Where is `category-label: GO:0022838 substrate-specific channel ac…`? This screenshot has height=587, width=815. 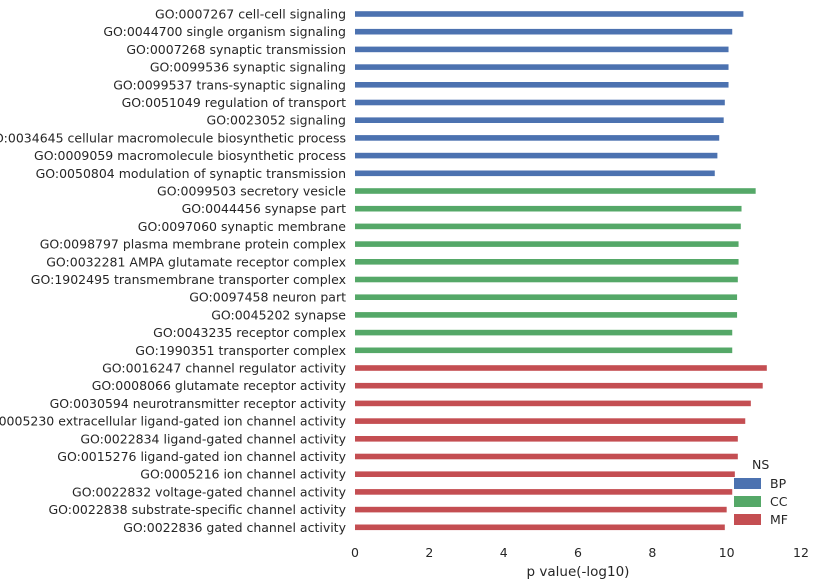
category-label: GO:0022838 substrate-specific channel ac… is located at coordinates (197, 509).